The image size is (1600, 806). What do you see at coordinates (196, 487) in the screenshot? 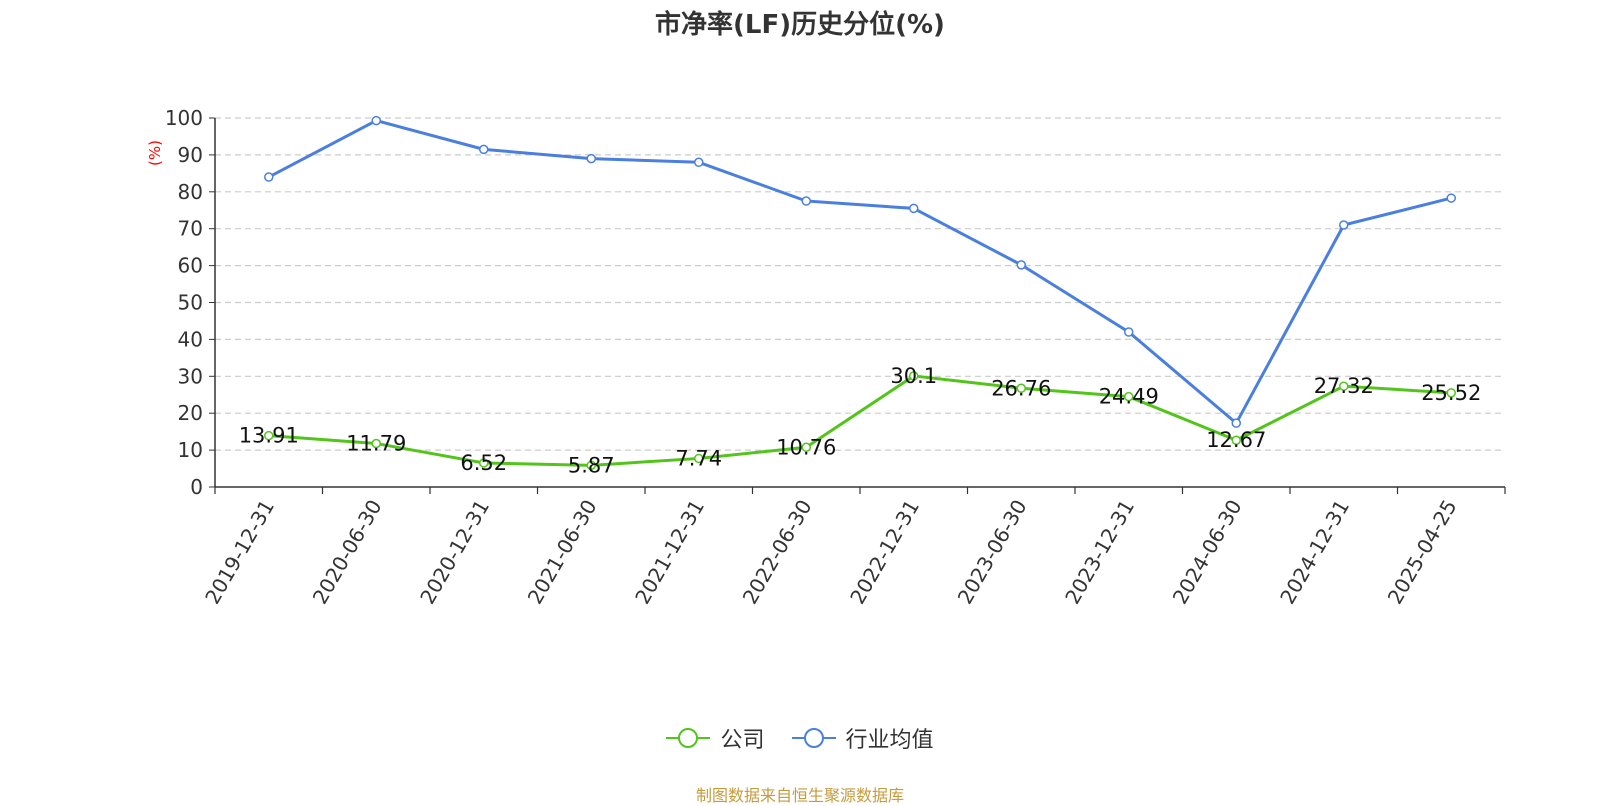
I see `y-tick-label: 0` at bounding box center [196, 487].